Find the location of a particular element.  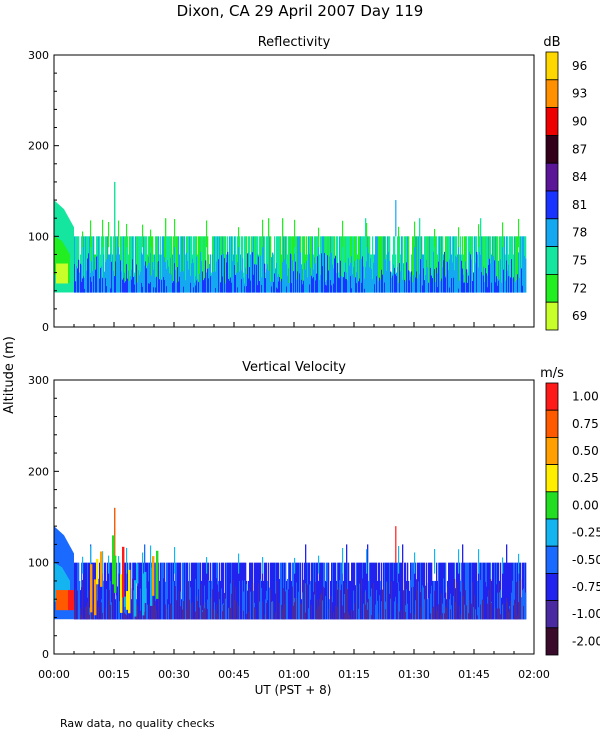

colorbar-label: 0.75 is located at coordinates (585, 424).